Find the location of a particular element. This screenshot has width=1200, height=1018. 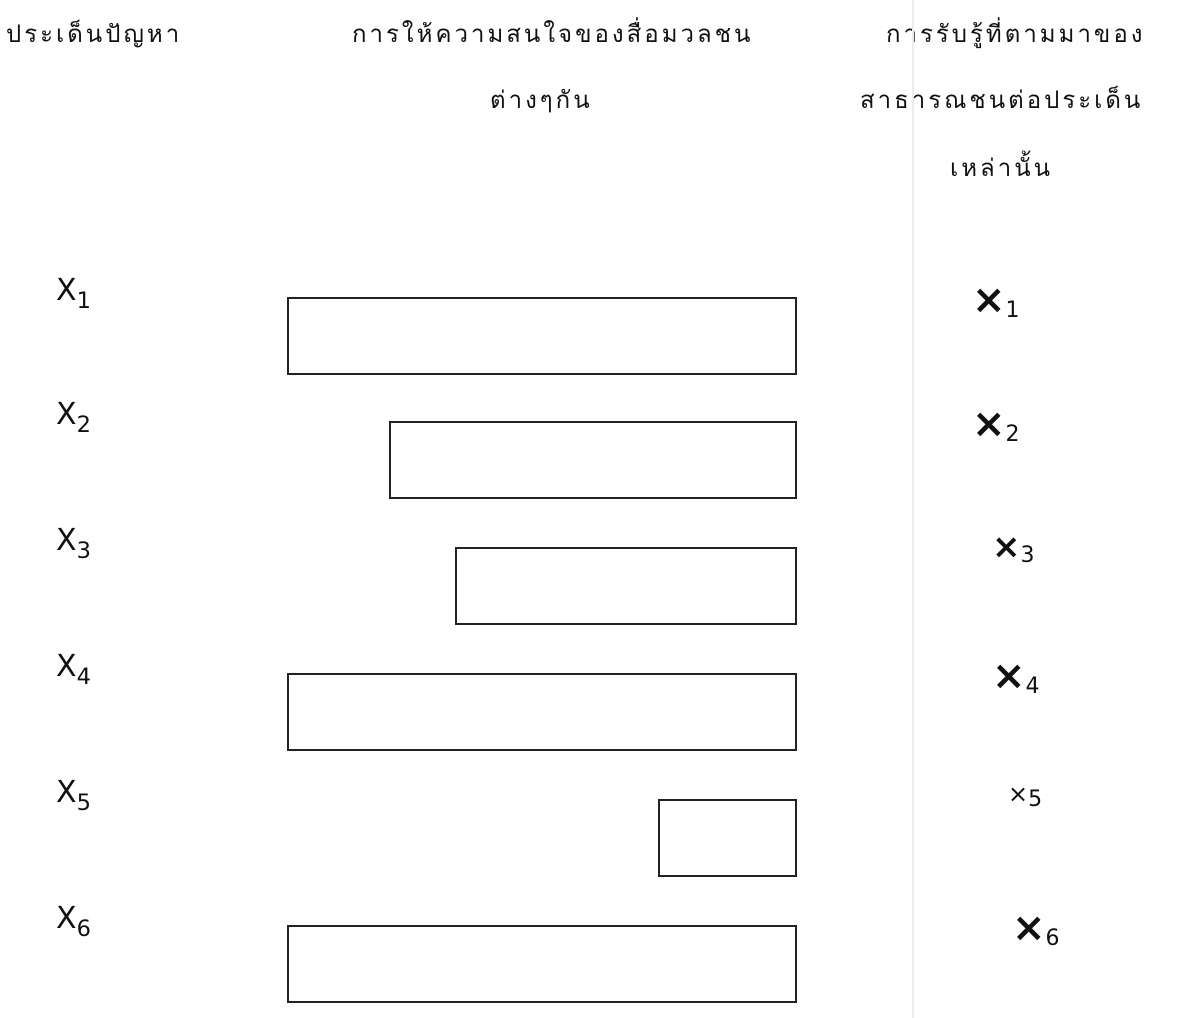

public-perception-variable: ×3 is located at coordinates (1013, 547).